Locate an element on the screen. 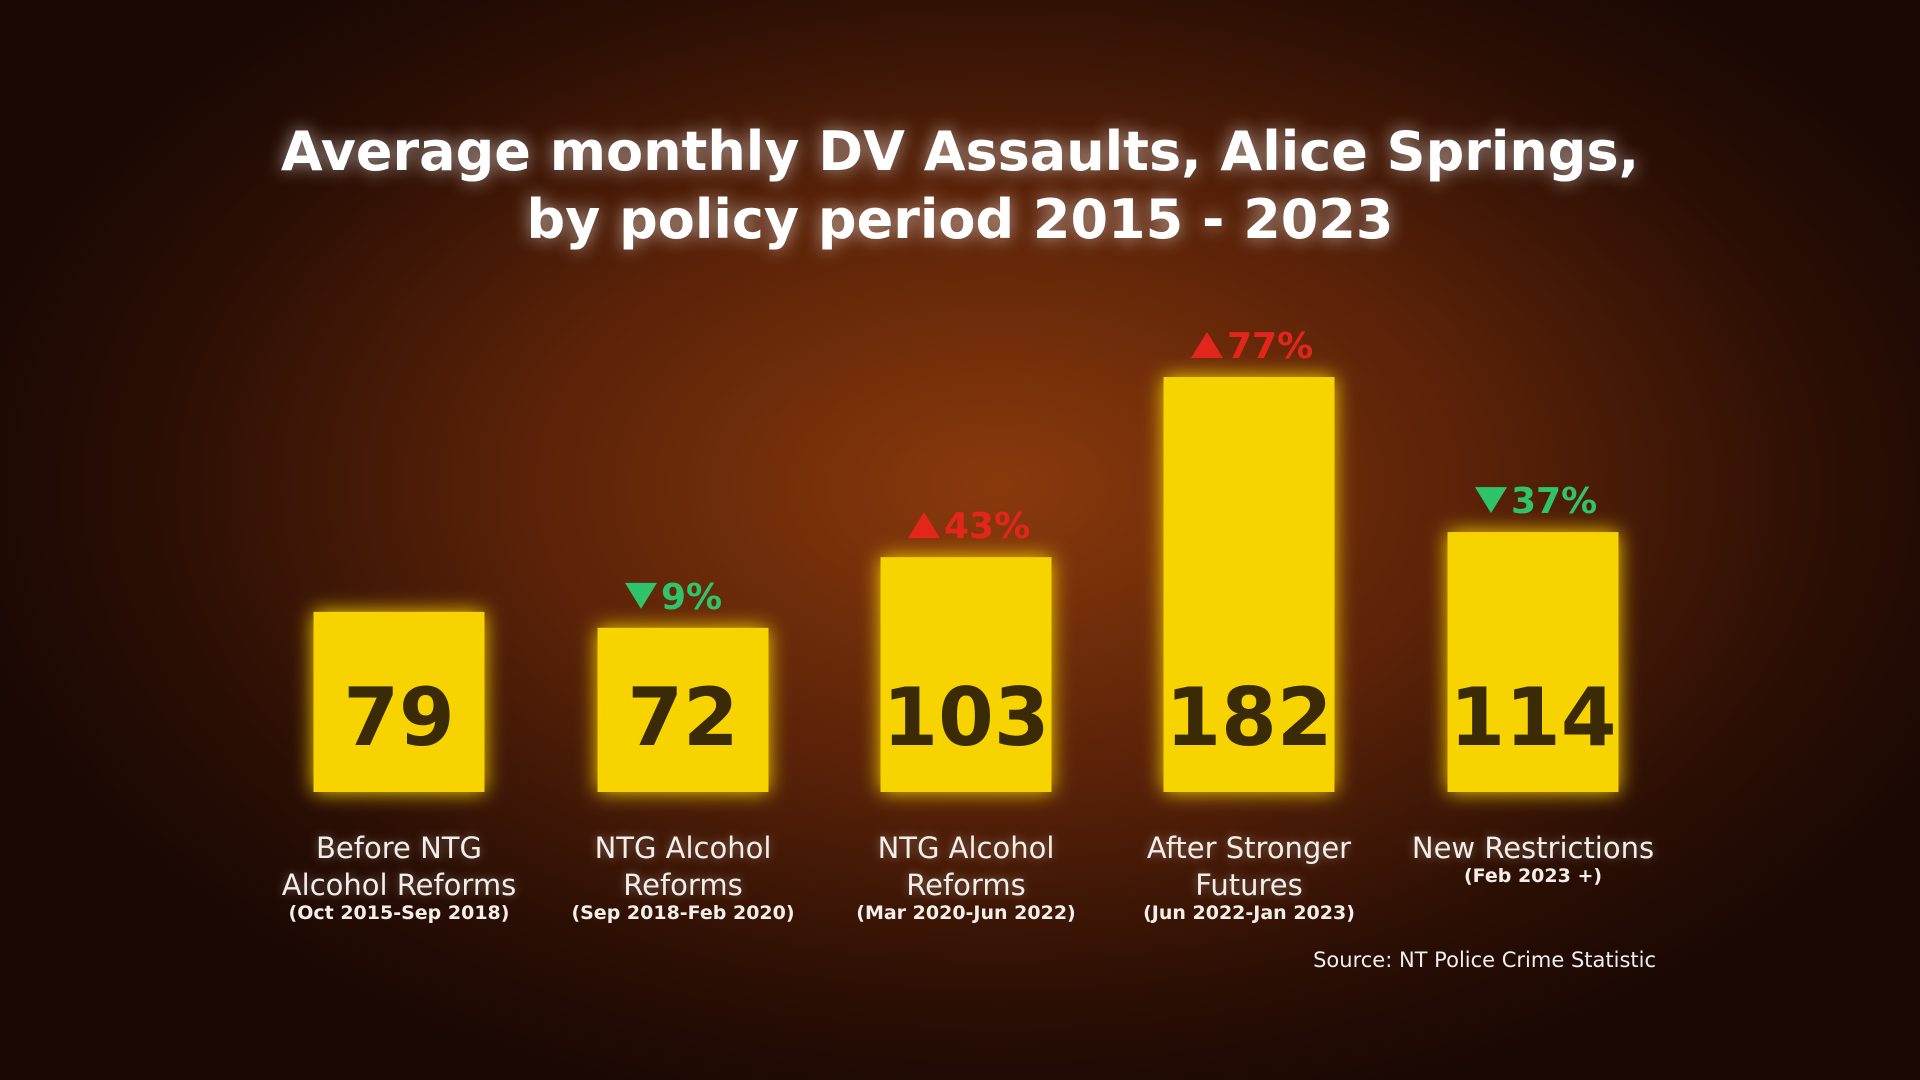 The height and width of the screenshot is (1080, 1920). period-label: (Oct 2015-Sep 2018) is located at coordinates (399, 913).